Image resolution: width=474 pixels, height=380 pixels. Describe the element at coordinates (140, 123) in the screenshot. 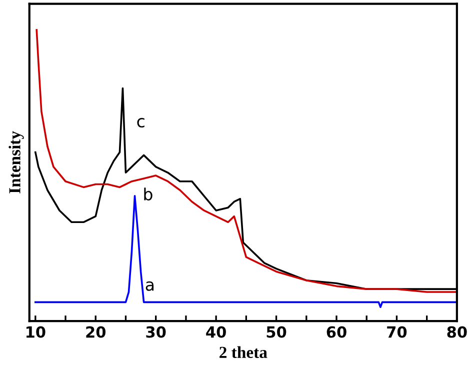

I see `series-label: c` at that location.